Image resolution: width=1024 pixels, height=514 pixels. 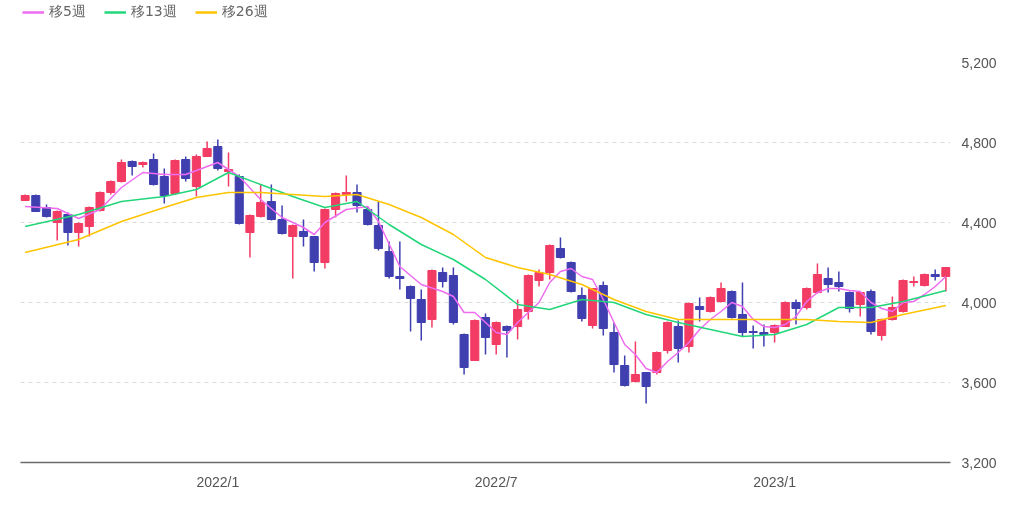 I want to click on y-tick-label: 3,200, so click(x=979, y=462).